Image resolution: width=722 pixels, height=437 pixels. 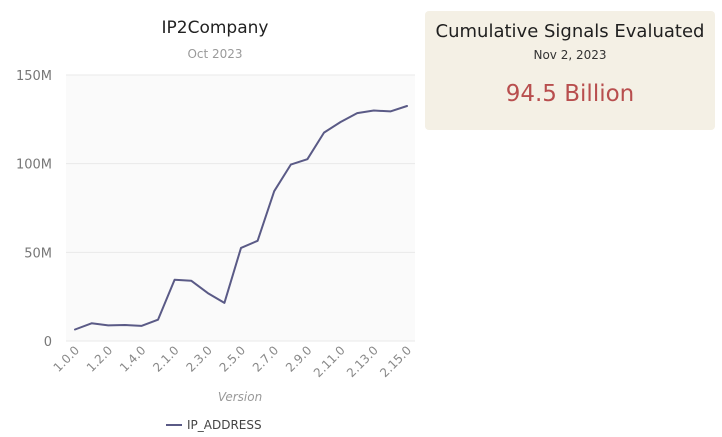 What do you see at coordinates (214, 54) in the screenshot?
I see `chart-subtitle: Oct 2023` at bounding box center [214, 54].